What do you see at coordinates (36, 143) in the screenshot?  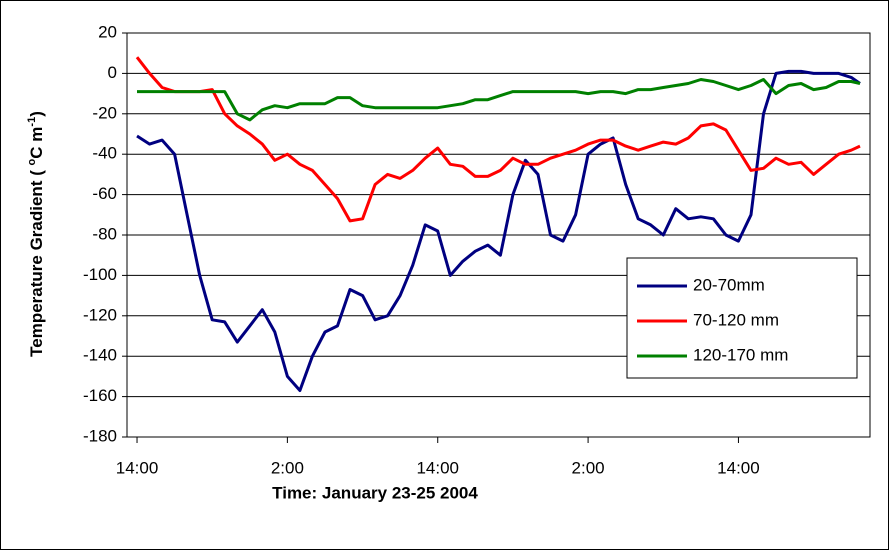 I see `y-axis-title-part: C m` at bounding box center [36, 143].